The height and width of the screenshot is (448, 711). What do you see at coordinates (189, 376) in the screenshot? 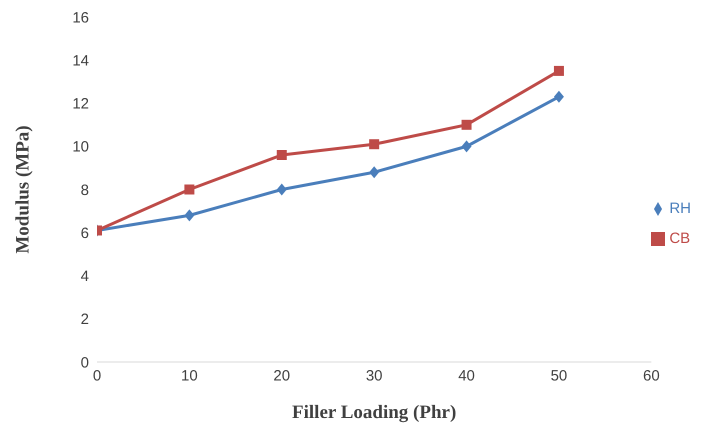
I see `x-tick-label: 10` at bounding box center [189, 376].